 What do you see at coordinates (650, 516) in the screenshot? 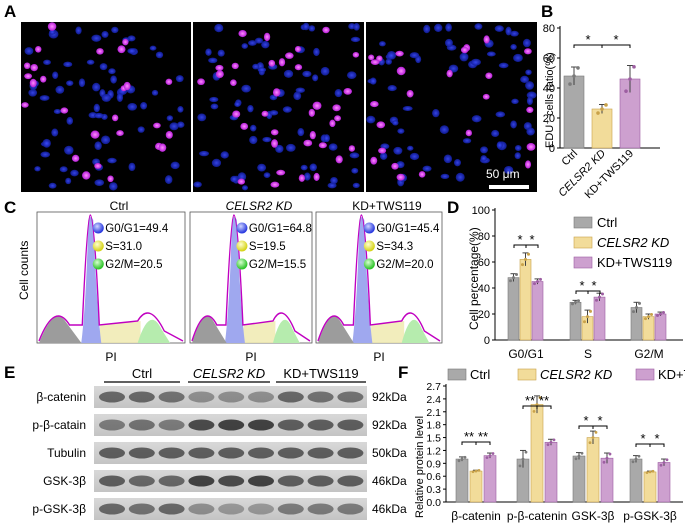
I see `f-x-tick-label: p-GSK-3β` at bounding box center [650, 516].